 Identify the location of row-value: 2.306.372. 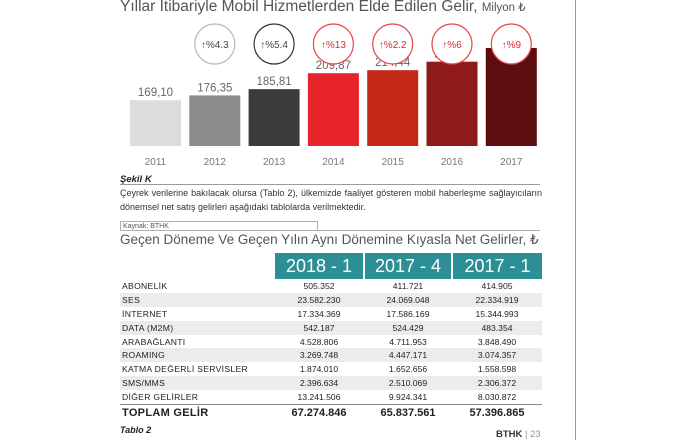
(497, 383).